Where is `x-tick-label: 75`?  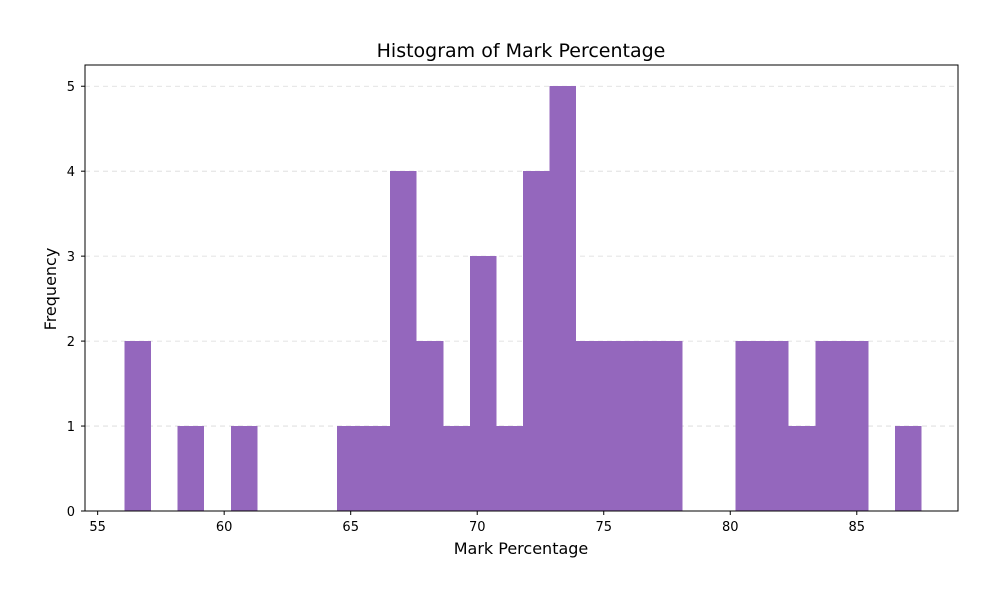
x-tick-label: 75 is located at coordinates (603, 527).